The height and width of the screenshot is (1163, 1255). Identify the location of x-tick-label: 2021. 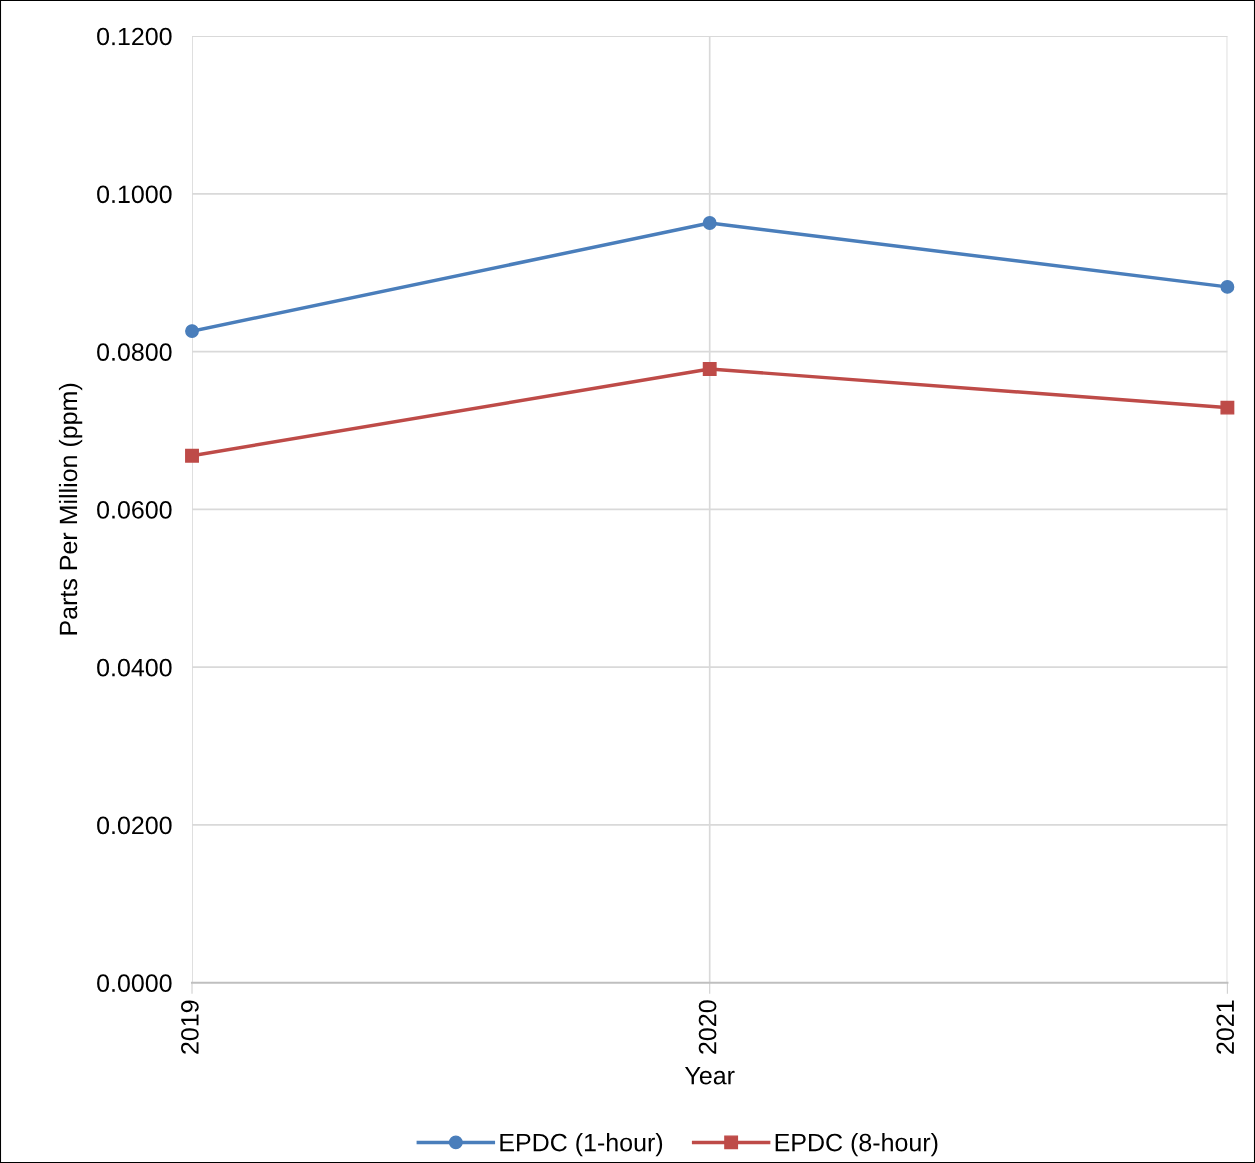
(1225, 1027).